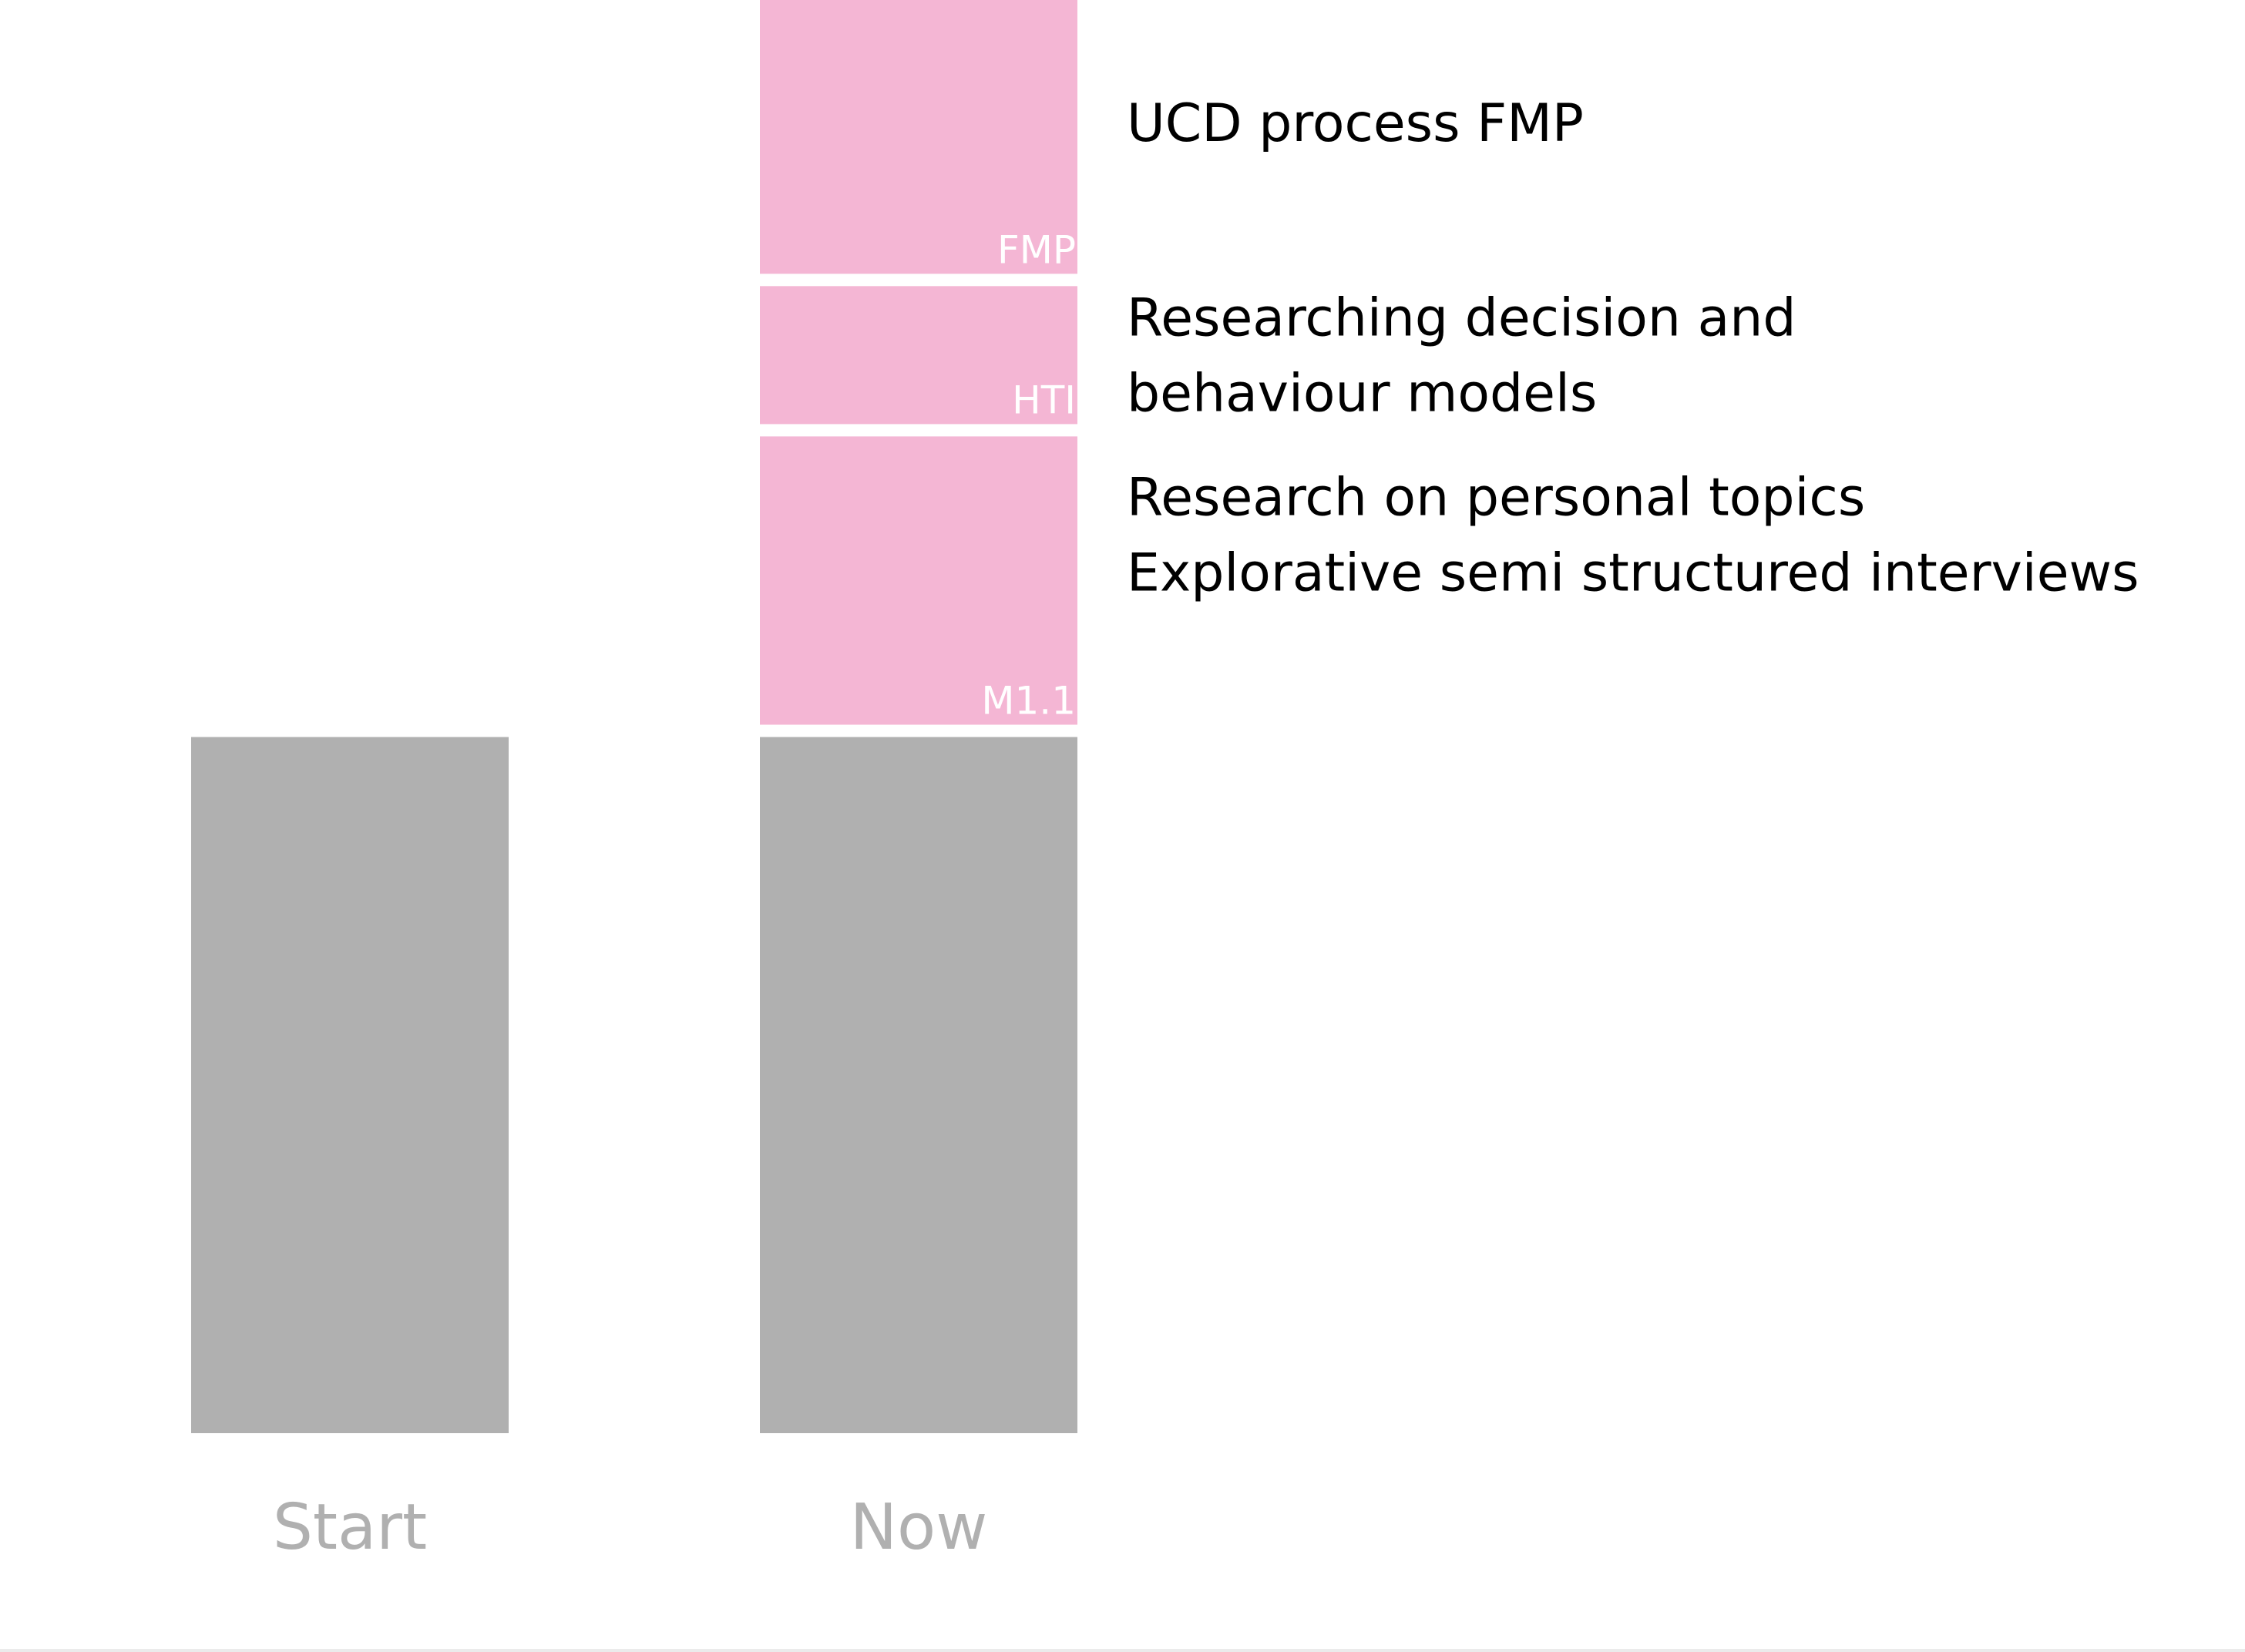 Image resolution: width=2245 pixels, height=1652 pixels. What do you see at coordinates (1362, 393) in the screenshot?
I see `annotation-hti-line-2: behaviour models` at bounding box center [1362, 393].